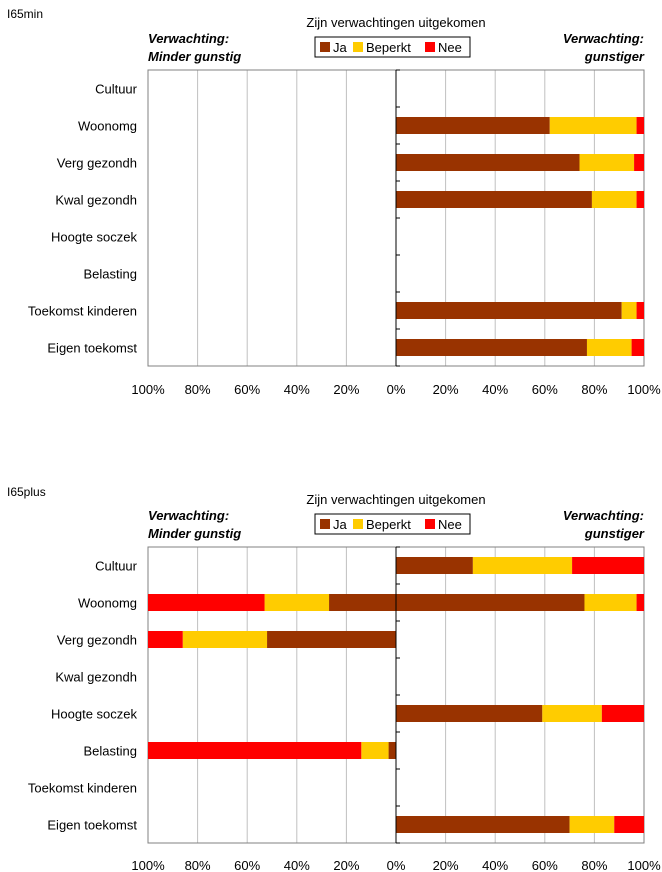 This screenshot has width=662, height=872. I want to click on legend-entry-beperkt: Beperkt, so click(388, 524).